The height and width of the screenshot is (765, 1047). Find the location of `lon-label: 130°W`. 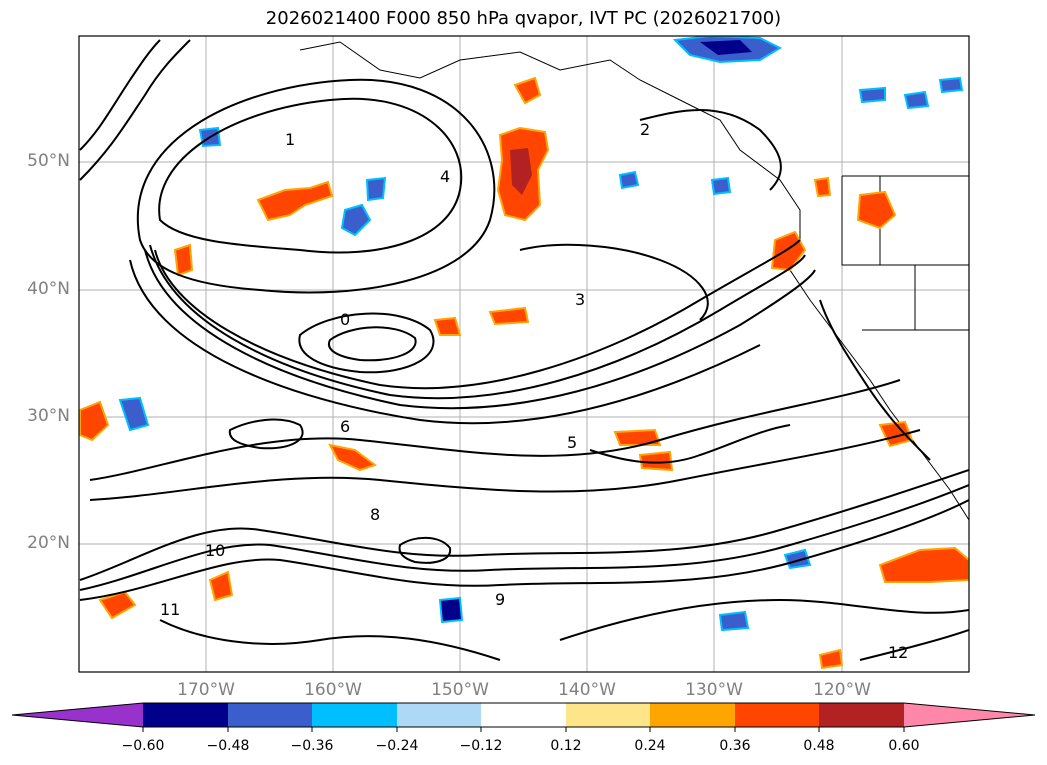

lon-label: 130°W is located at coordinates (714, 690).